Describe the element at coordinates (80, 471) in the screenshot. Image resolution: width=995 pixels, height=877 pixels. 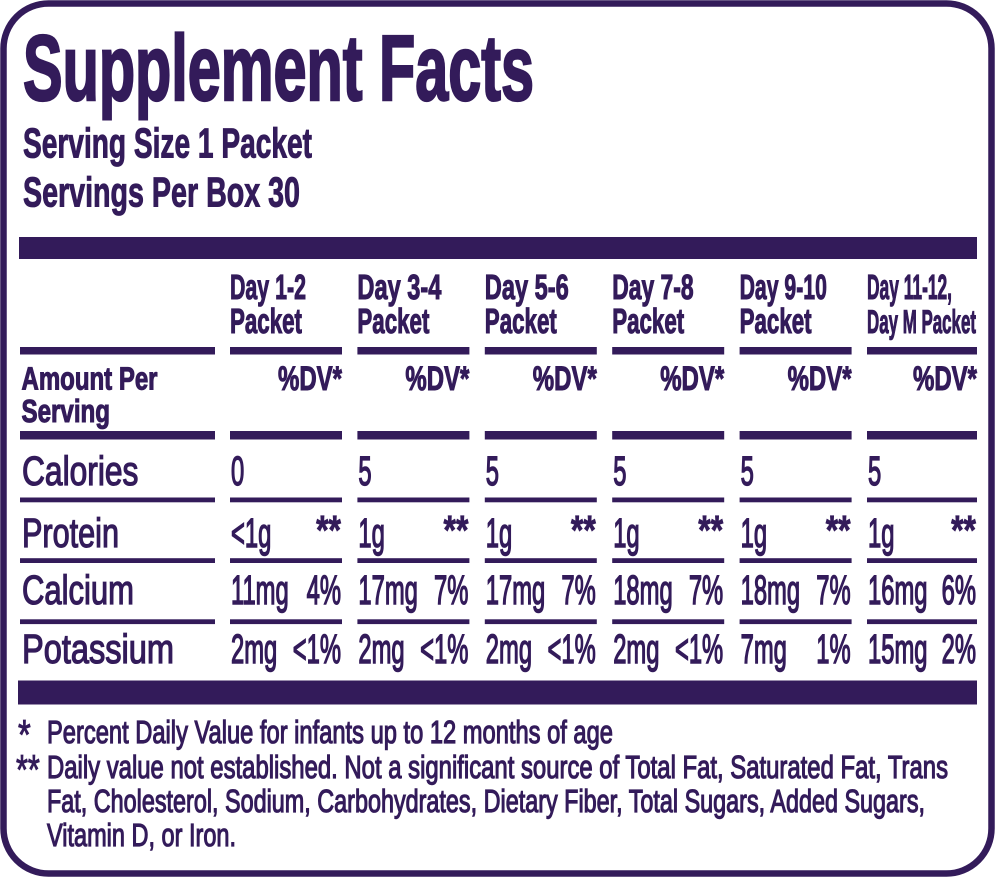
I see `svg-text: Calories` at that location.